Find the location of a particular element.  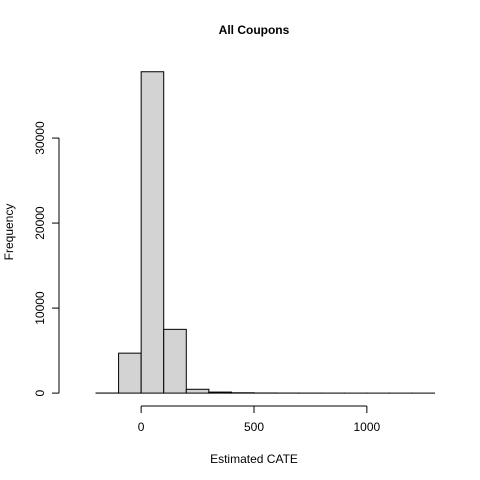

x-axis-label: Estimated CATE is located at coordinates (254, 459).